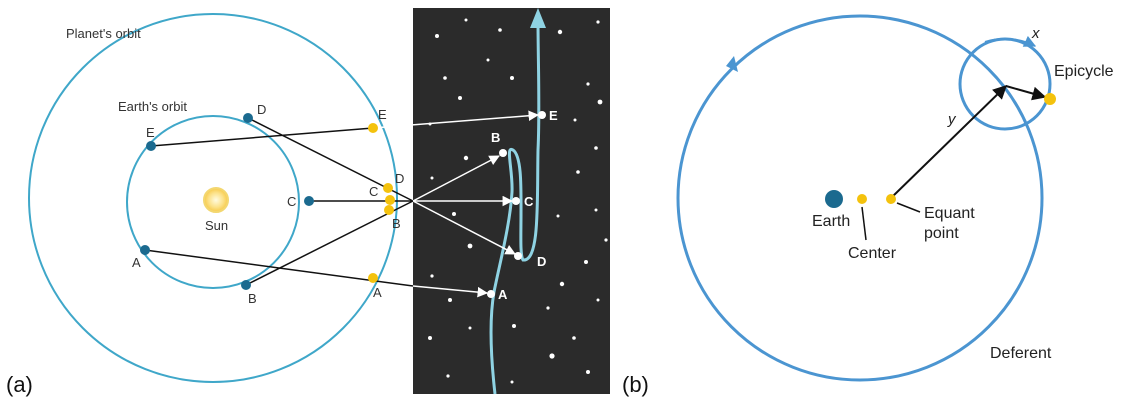 The height and width of the screenshot is (406, 1126). What do you see at coordinates (248, 118) in the screenshot?
I see `earth-position-d` at bounding box center [248, 118].